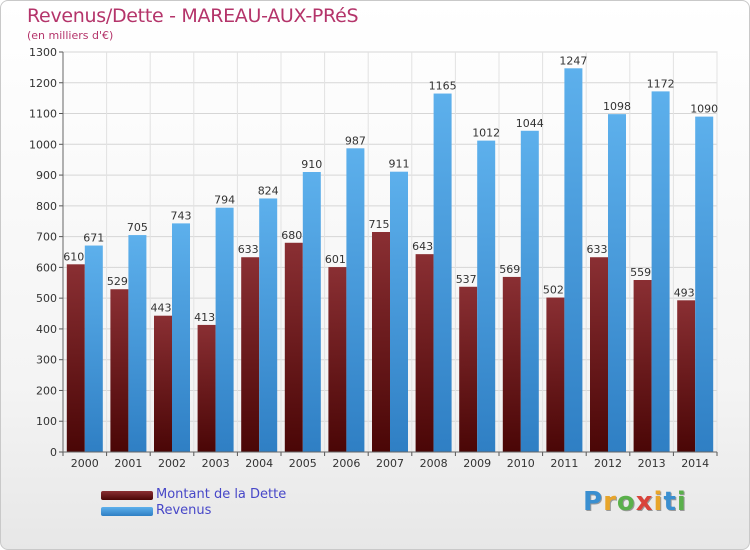  Describe the element at coordinates (46, 329) in the screenshot. I see `y-tick-label: 400` at that location.